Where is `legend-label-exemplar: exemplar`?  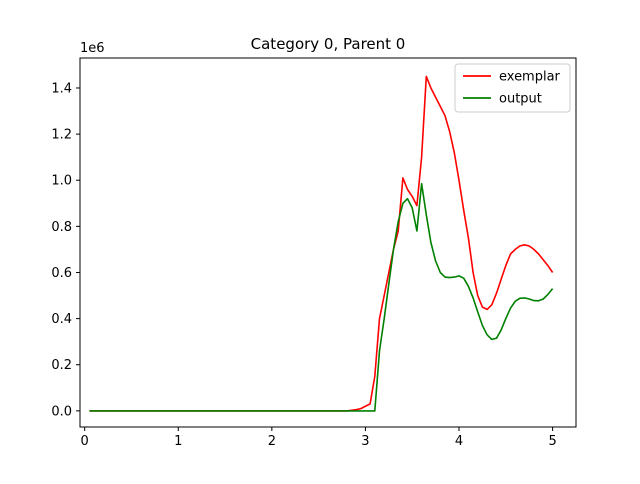 legend-label-exemplar: exemplar is located at coordinates (530, 77).